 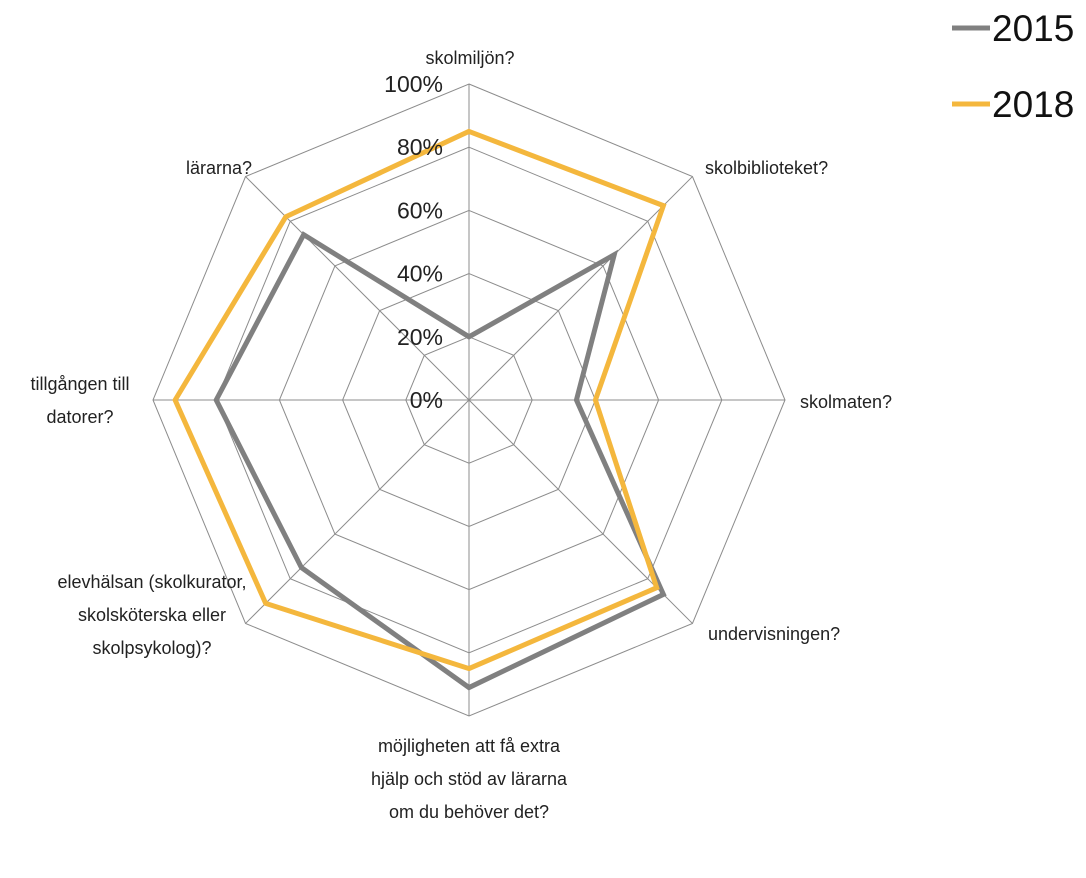 I want to click on tick-label: 20%, so click(x=420, y=337).